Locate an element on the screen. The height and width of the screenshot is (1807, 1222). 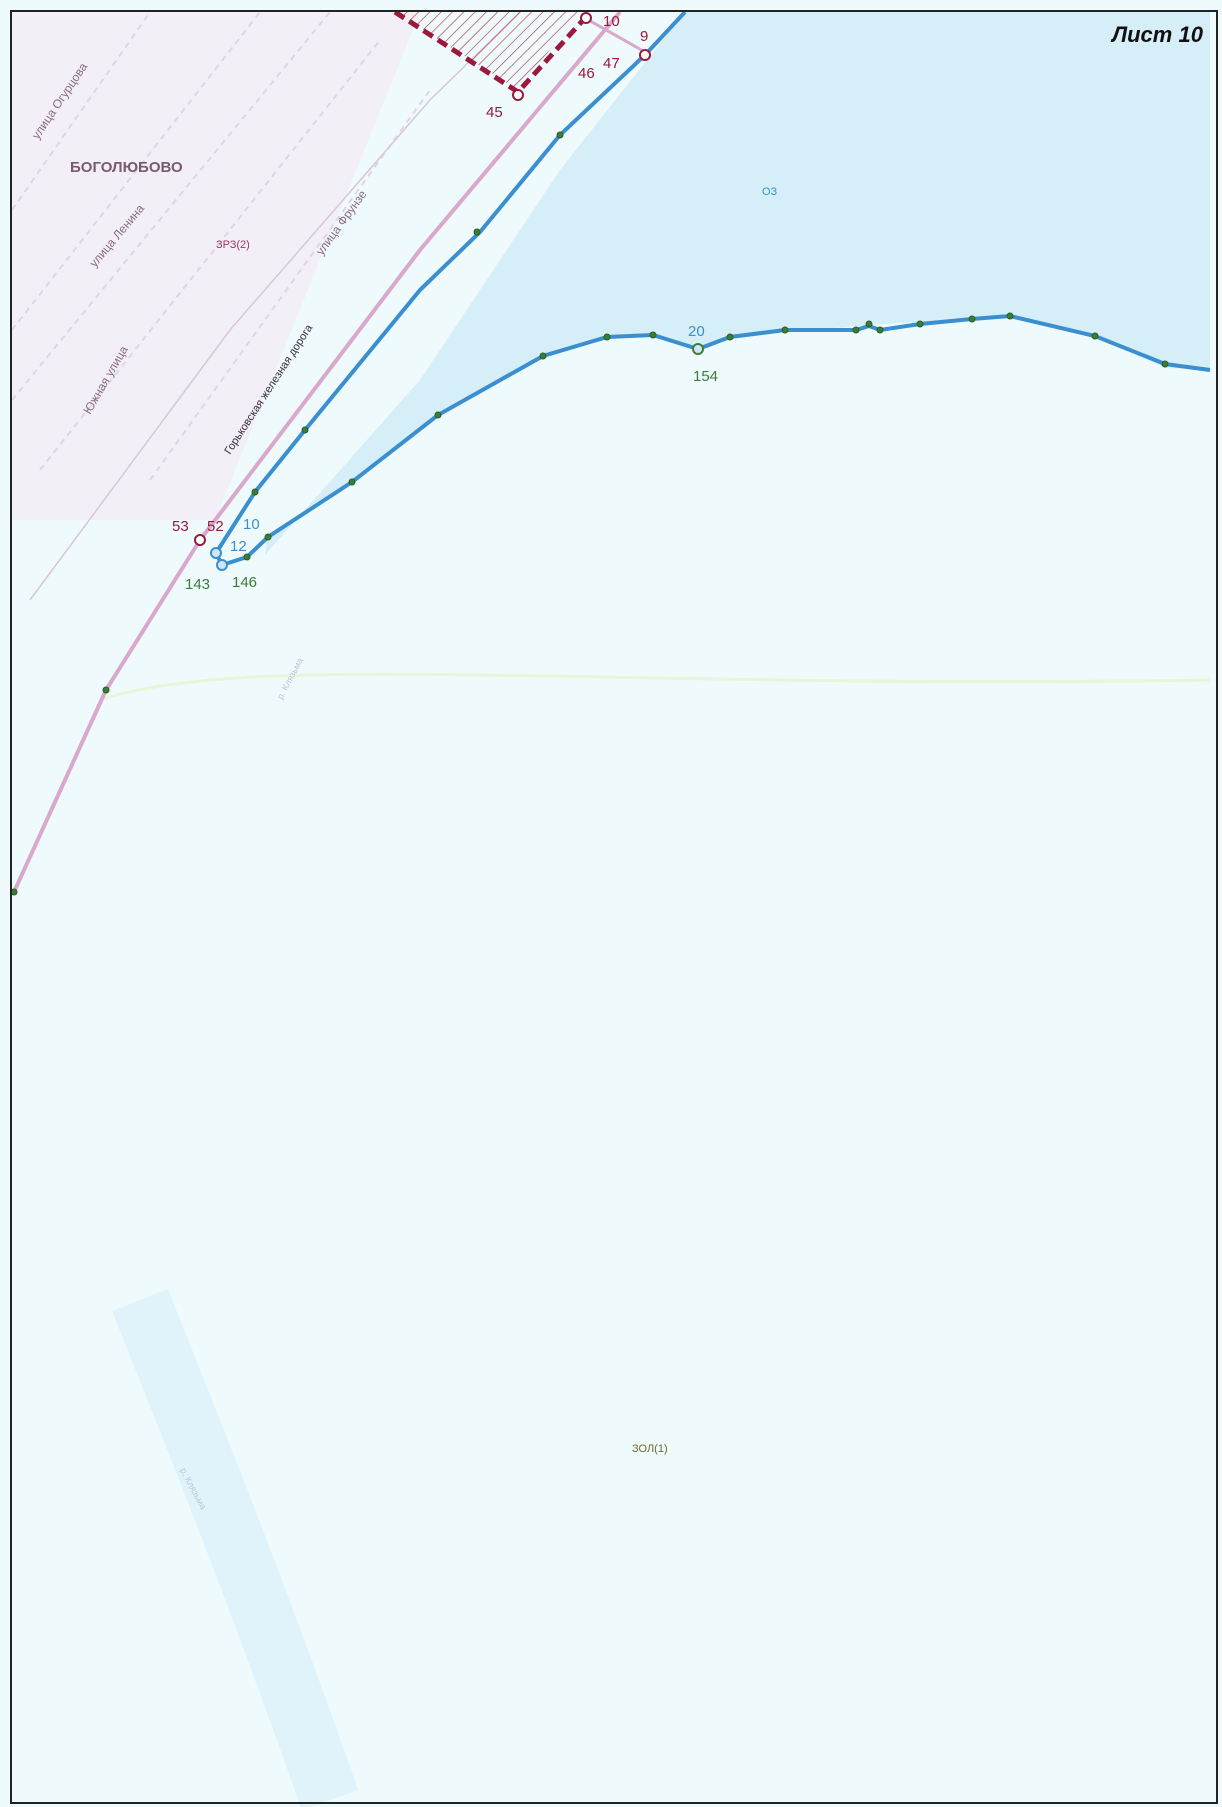
point-label-10-maroon: 10 is located at coordinates (611, 21).